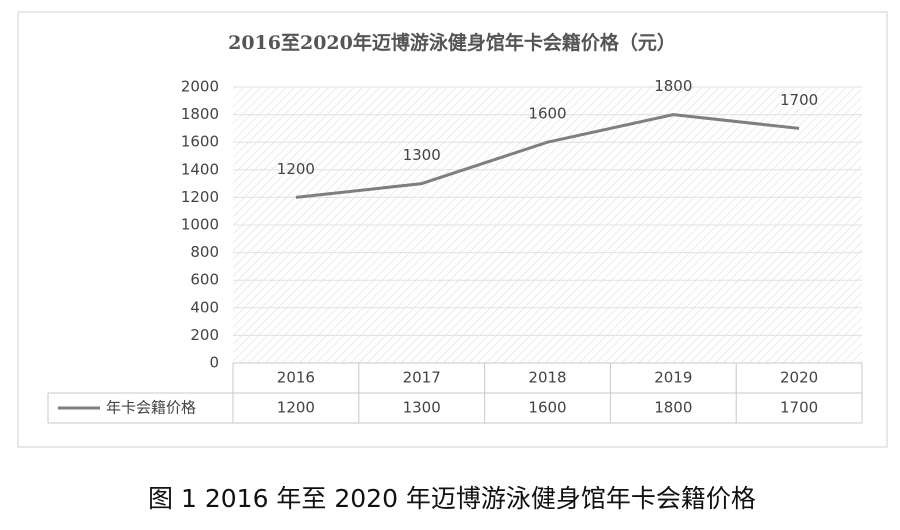  Describe the element at coordinates (547, 156) in the screenshot. I see `series-line` at that location.